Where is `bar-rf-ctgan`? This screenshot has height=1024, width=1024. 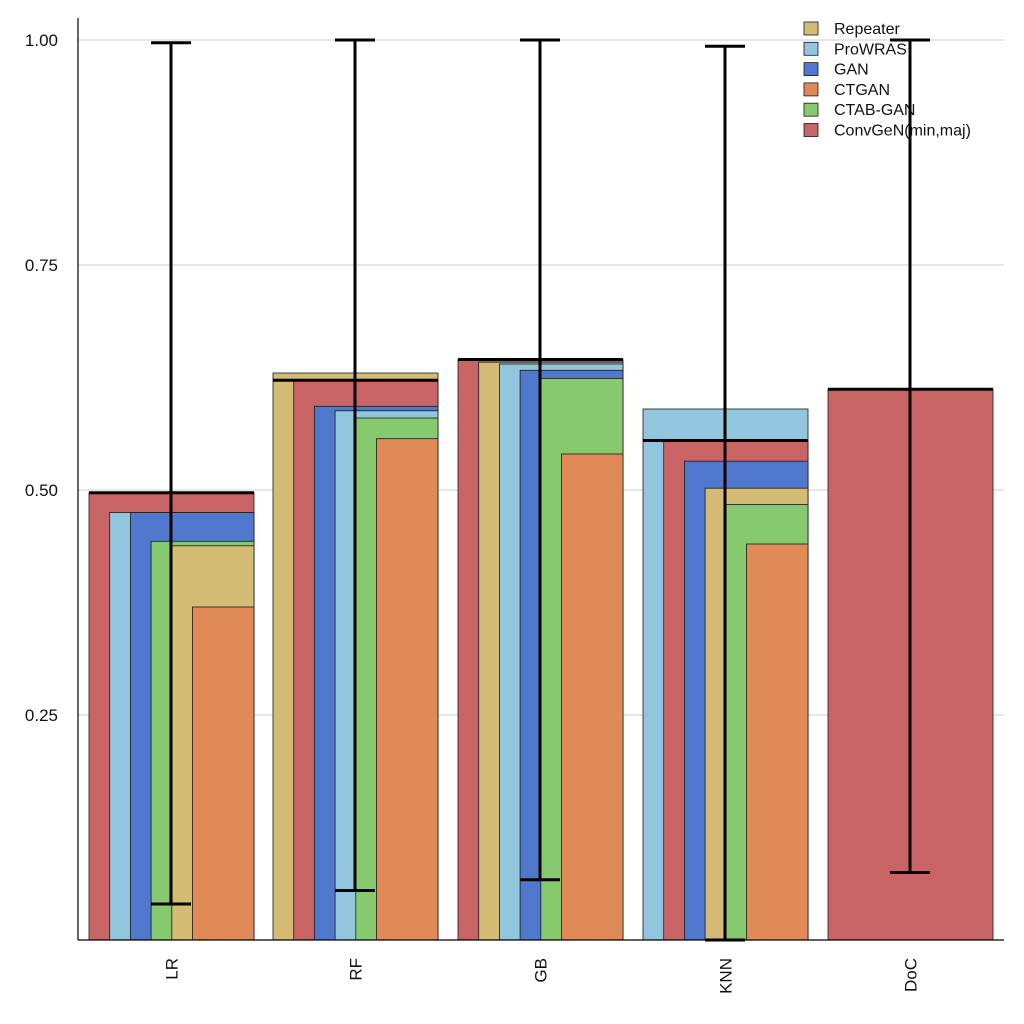 bar-rf-ctgan is located at coordinates (407, 689).